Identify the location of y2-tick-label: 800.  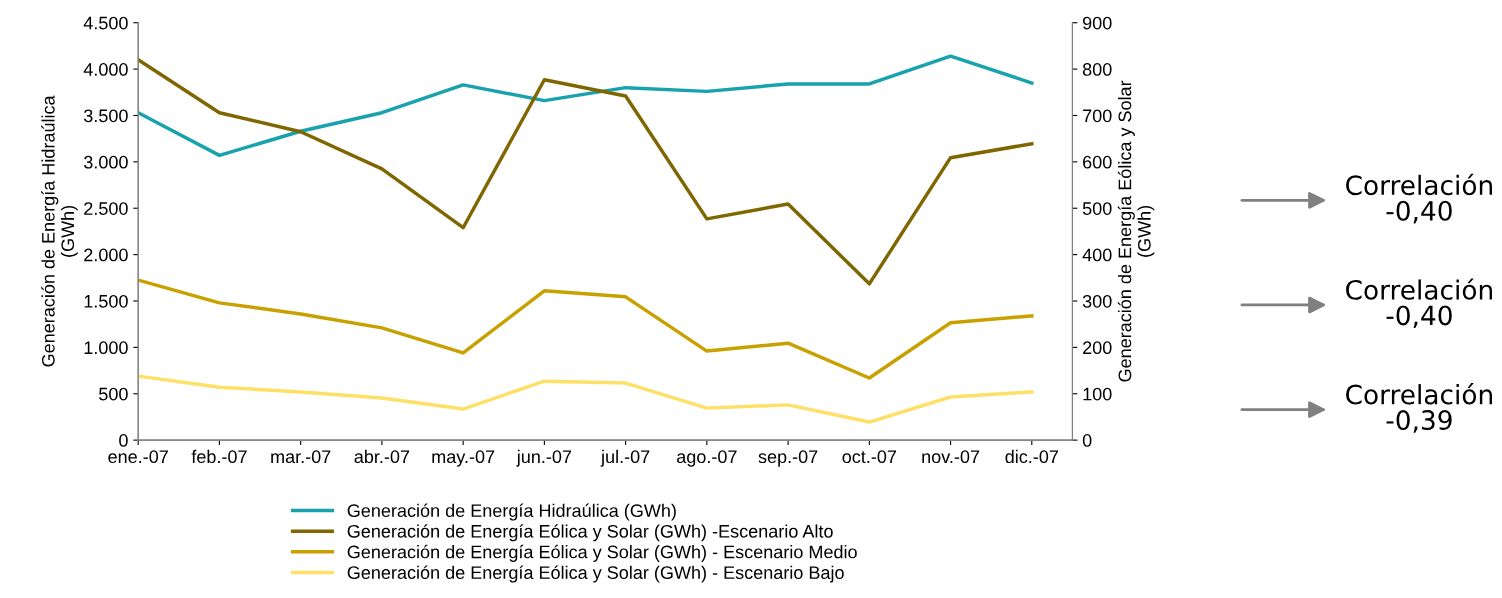
(1097, 69).